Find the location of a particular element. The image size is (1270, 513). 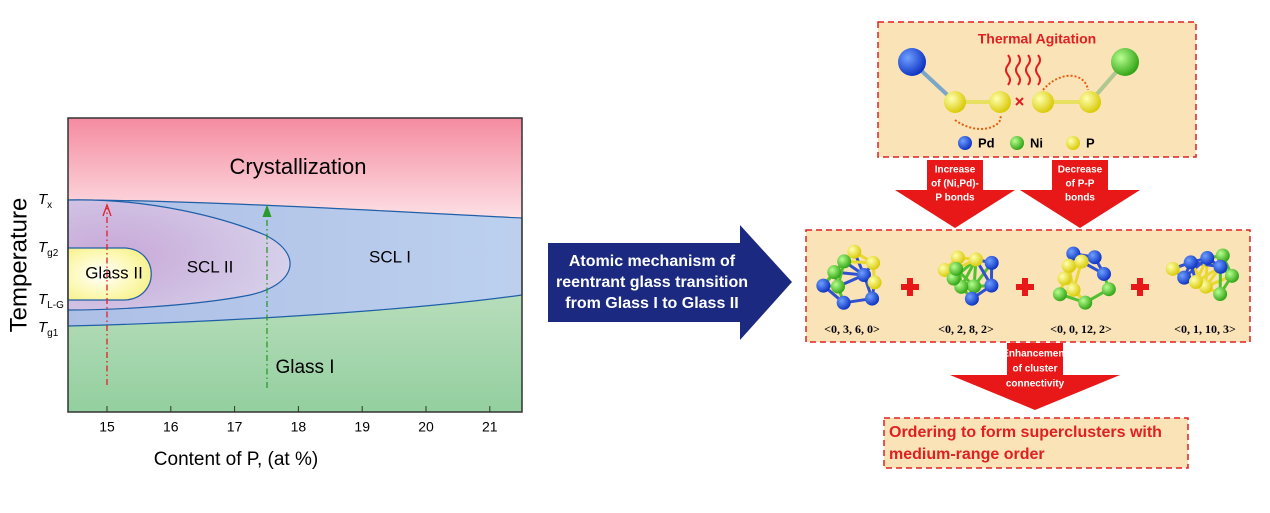

text-line: from Glass I to Glass II is located at coordinates (651, 303).